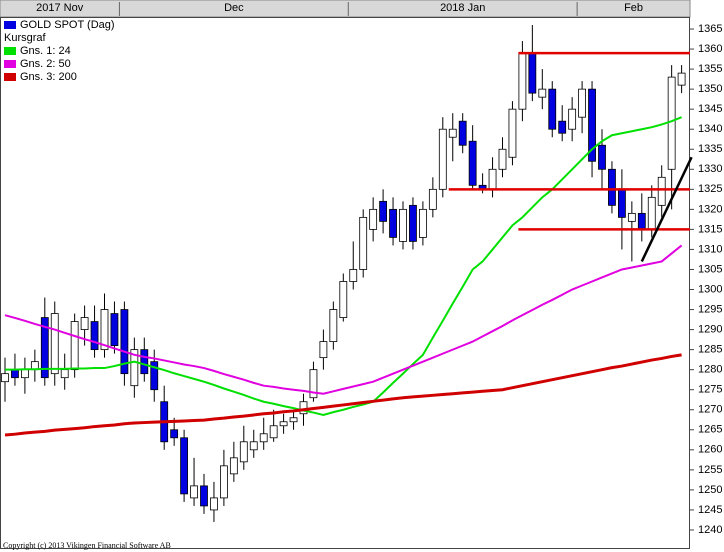  I want to click on y-tick-label: 1275, so click(710, 390).